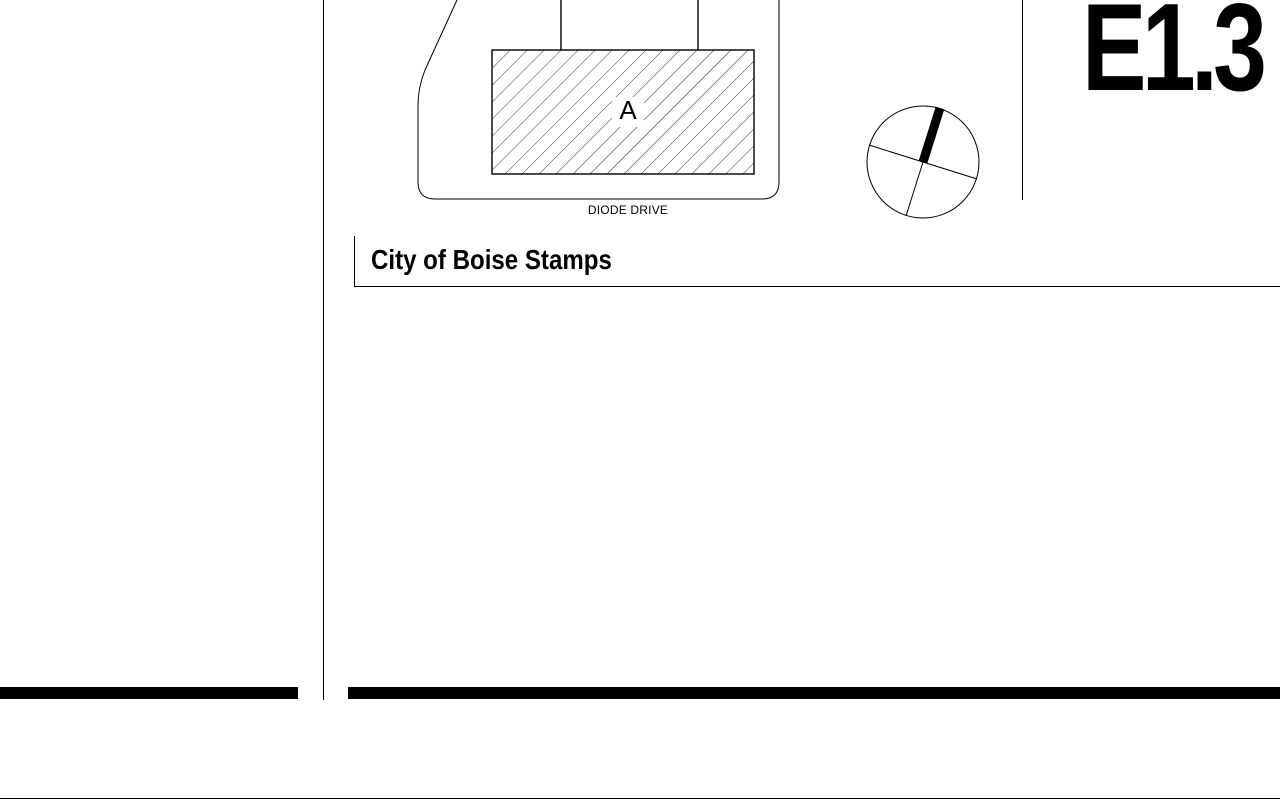 Image resolution: width=1280 pixels, height=800 pixels. I want to click on building-tag-backdrop, so click(628, 112).